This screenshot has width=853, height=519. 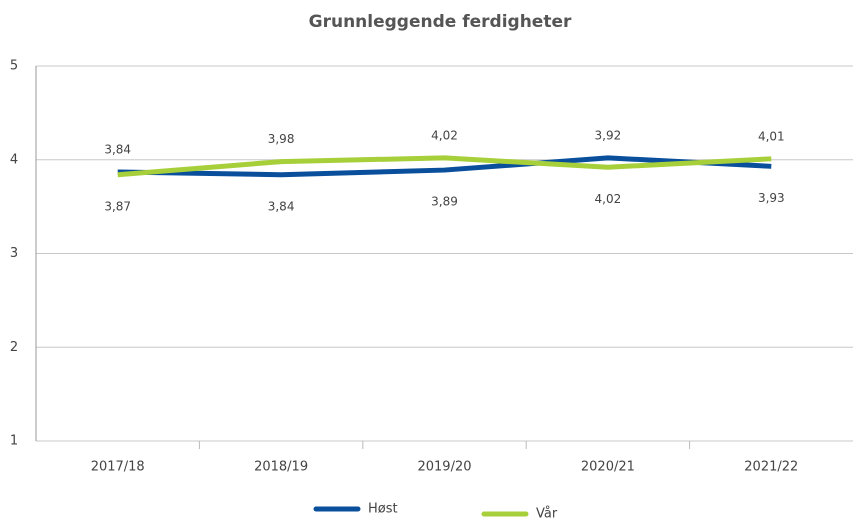 What do you see at coordinates (608, 135) in the screenshot?
I see `value-label: 3,92` at bounding box center [608, 135].